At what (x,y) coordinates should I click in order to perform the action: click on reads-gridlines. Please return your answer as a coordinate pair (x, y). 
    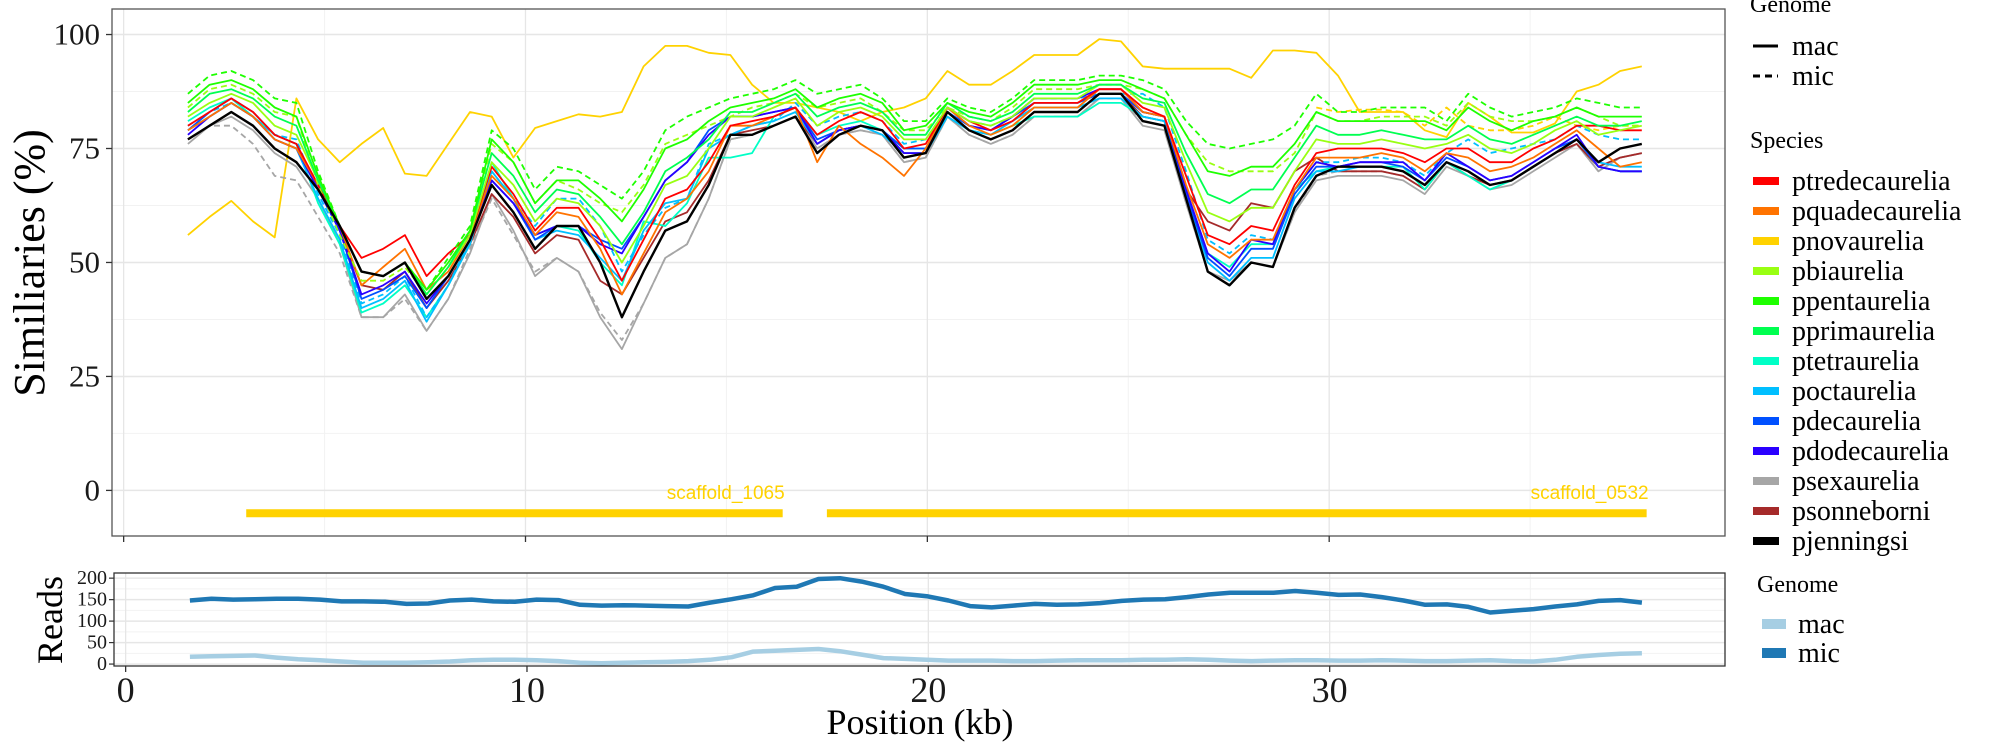
    Looking at the image, I should click on (919, 619).